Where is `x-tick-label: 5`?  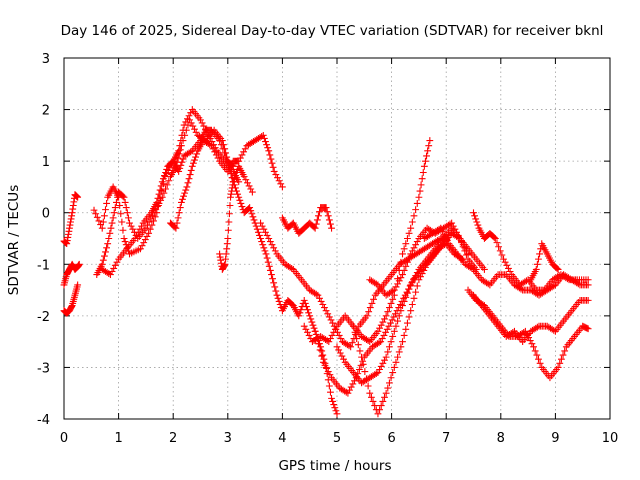
x-tick-label: 5 is located at coordinates (337, 438).